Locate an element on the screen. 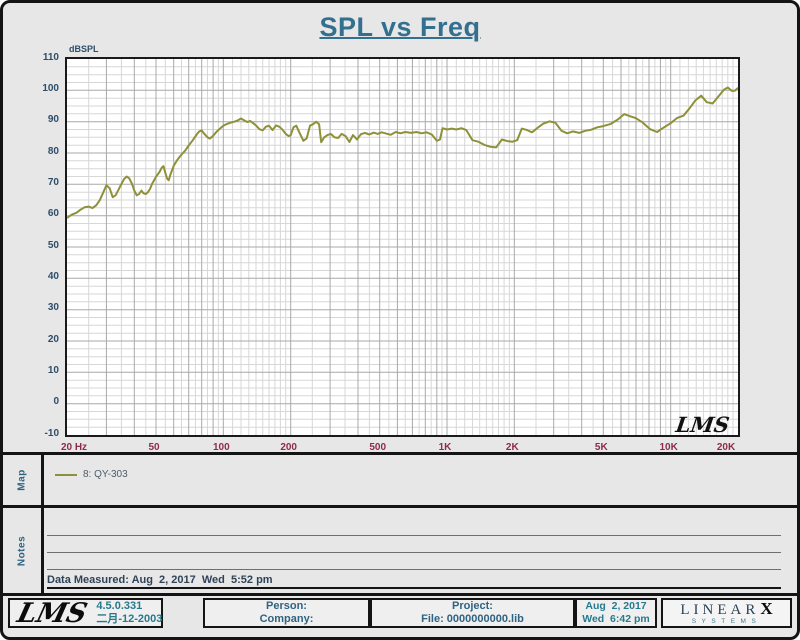  x-tick-label: 2K is located at coordinates (512, 447).